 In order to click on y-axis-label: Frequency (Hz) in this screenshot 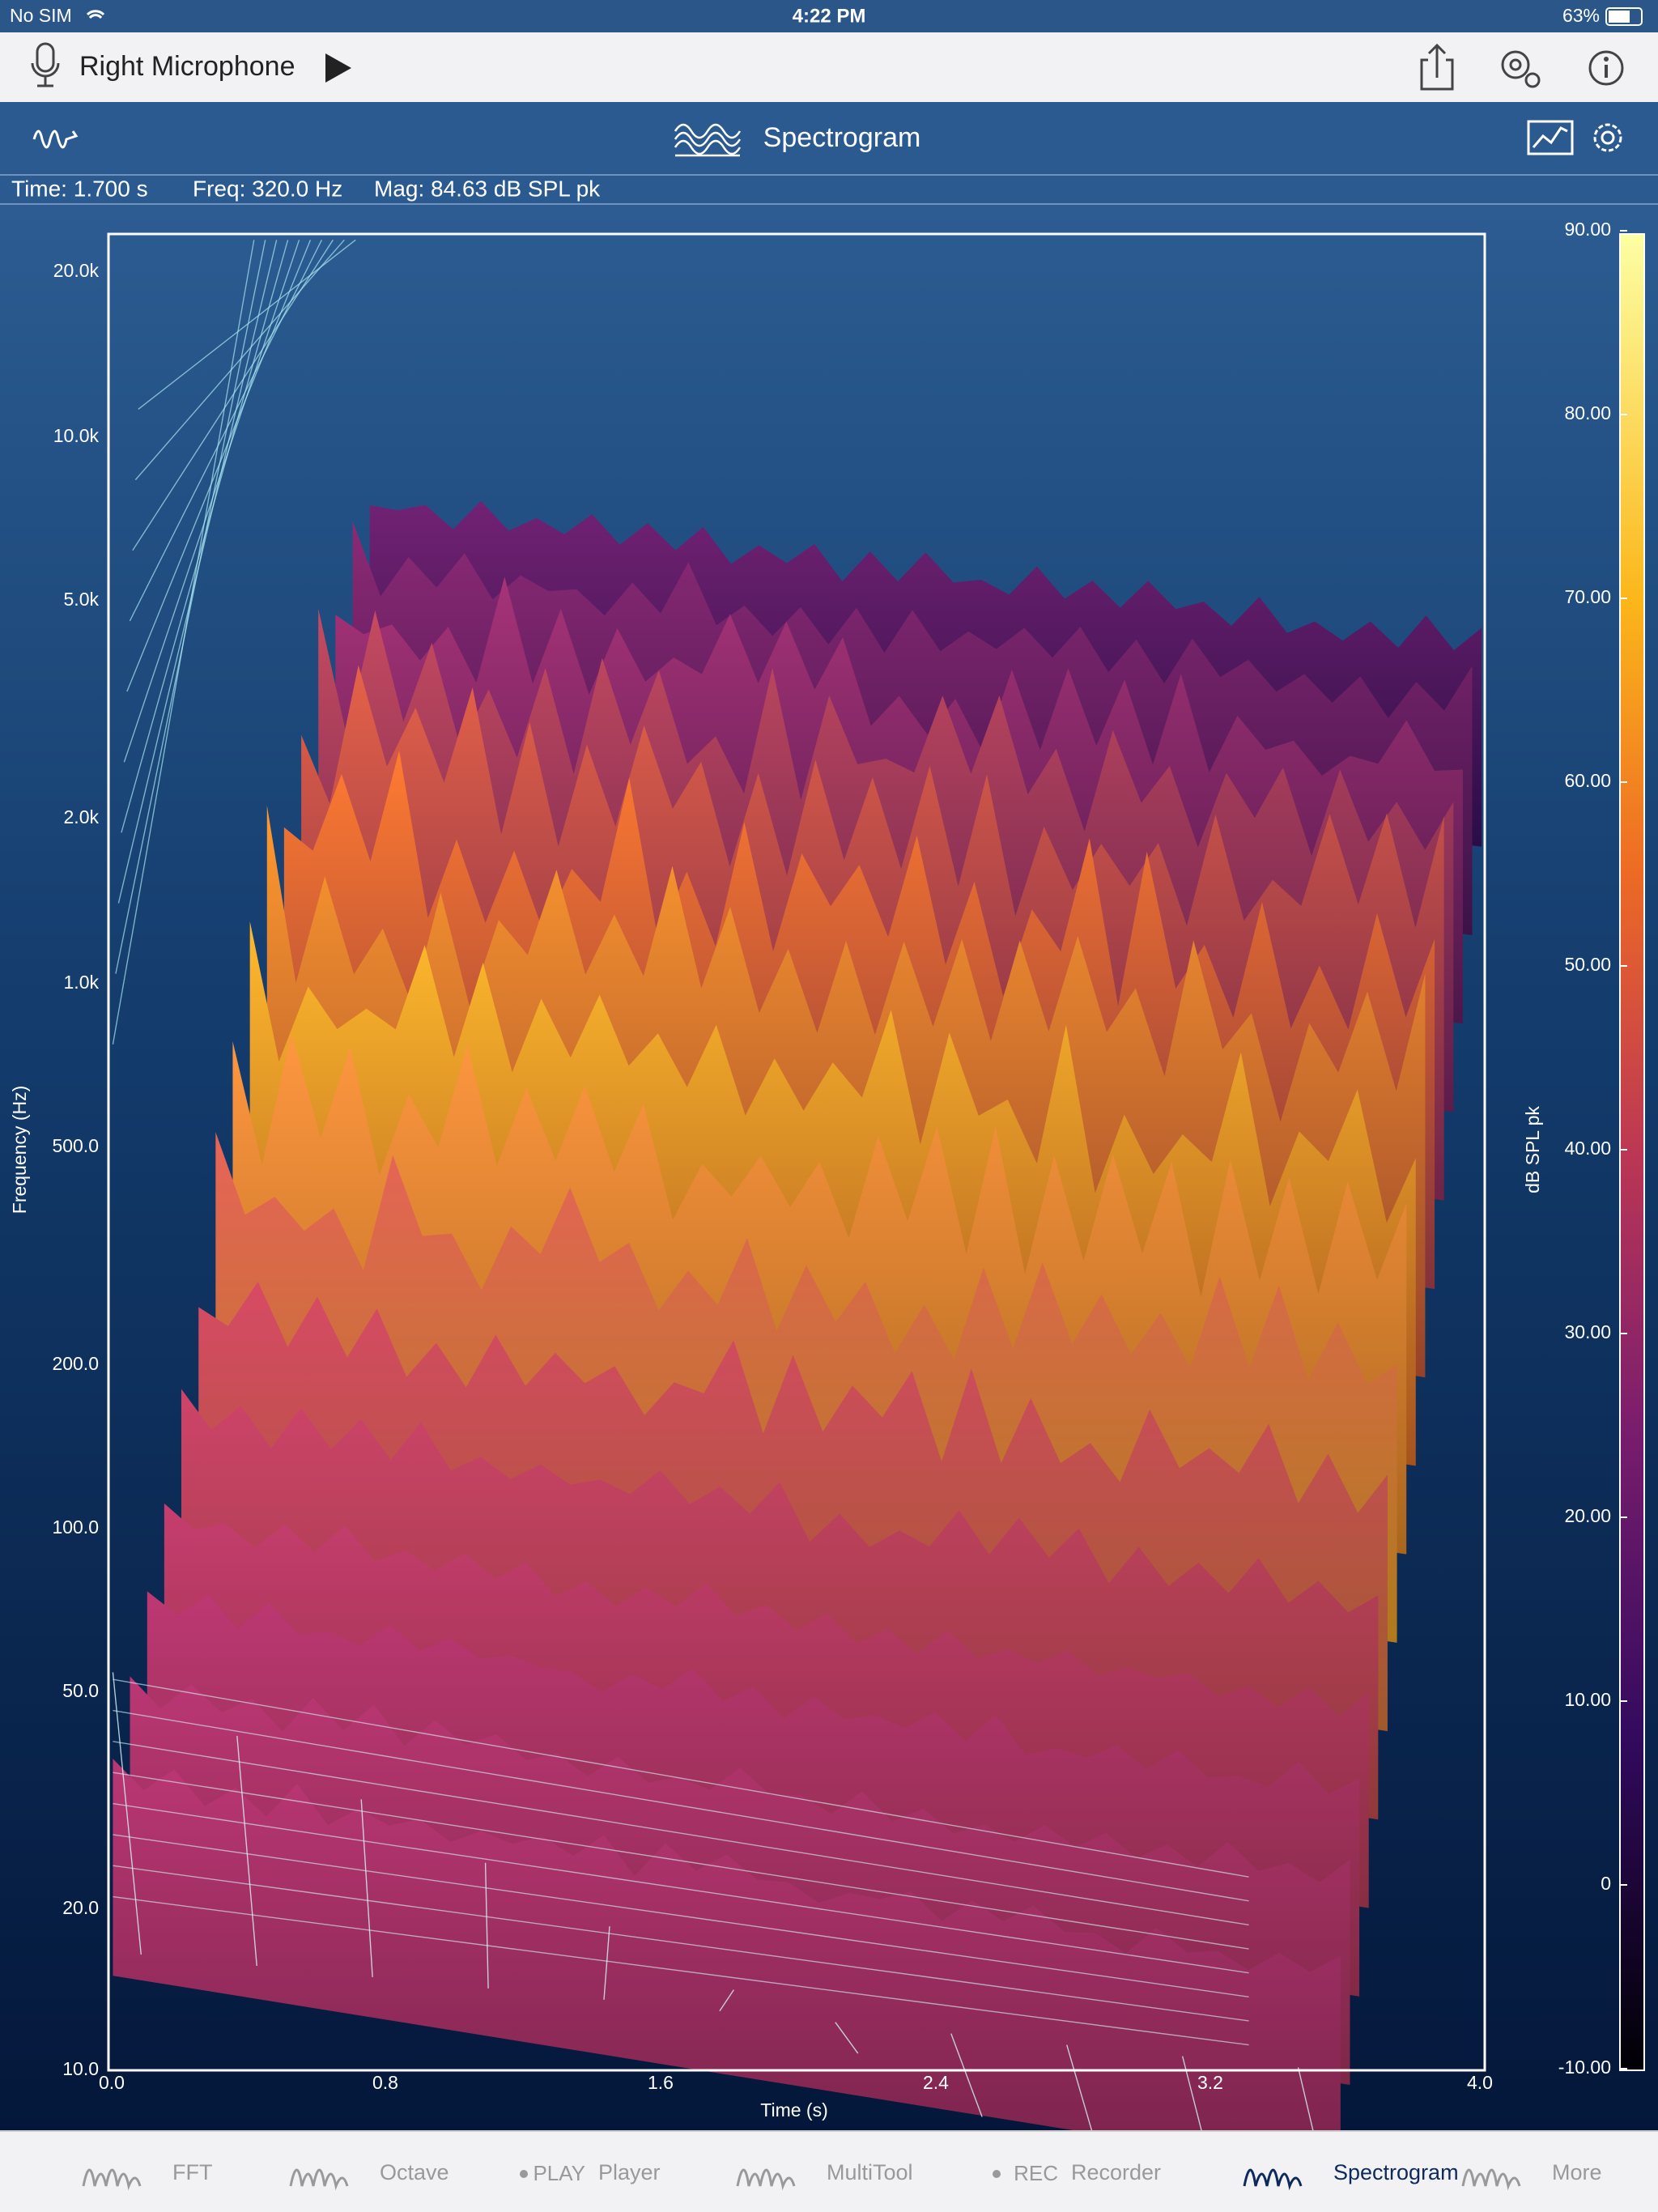, I will do `click(19, 1150)`.